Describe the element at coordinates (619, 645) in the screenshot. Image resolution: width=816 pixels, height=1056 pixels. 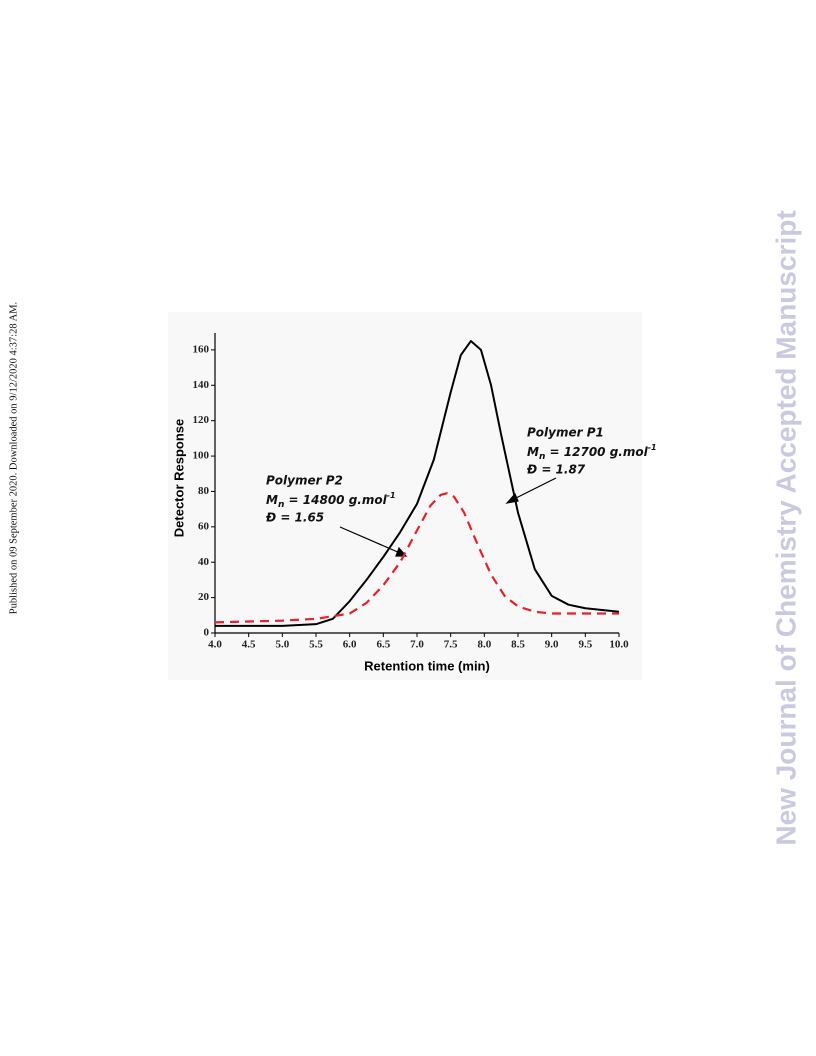
I see `x-tick-label: 10.0` at that location.